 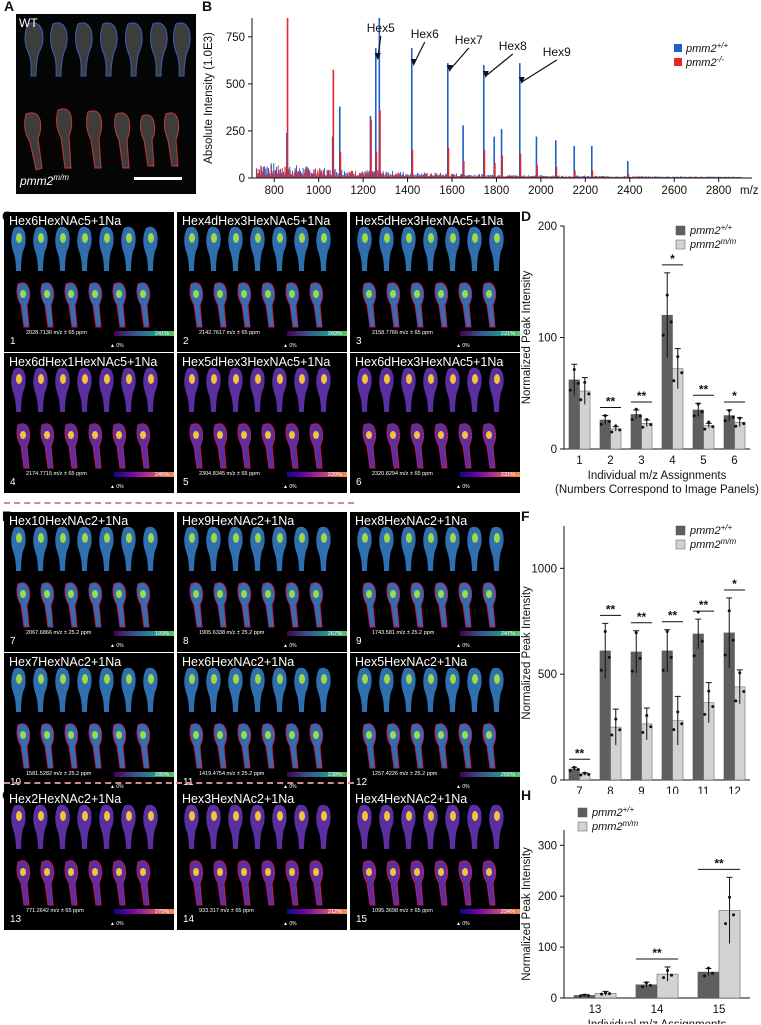 What do you see at coordinates (513, 46) in the screenshot?
I see `spectrum-annotation: Hex8` at bounding box center [513, 46].